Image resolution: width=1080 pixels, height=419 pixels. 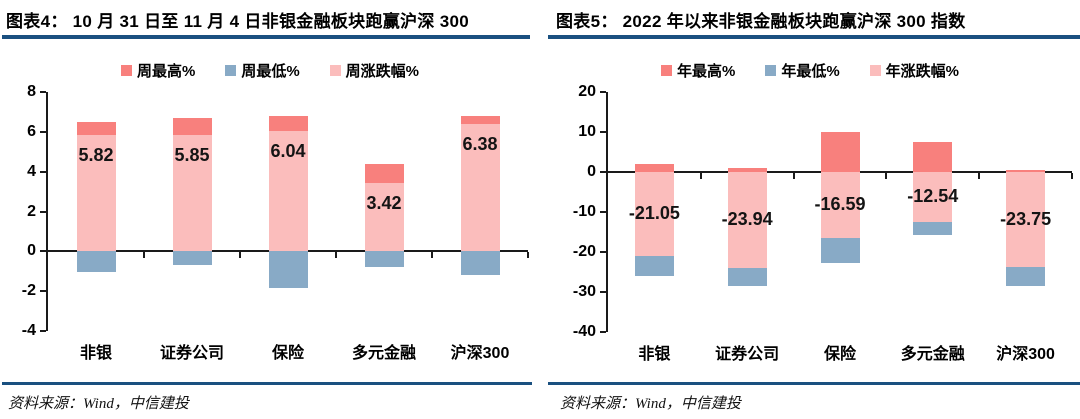 I want to click on data-label: 3.42, so click(x=384, y=203).